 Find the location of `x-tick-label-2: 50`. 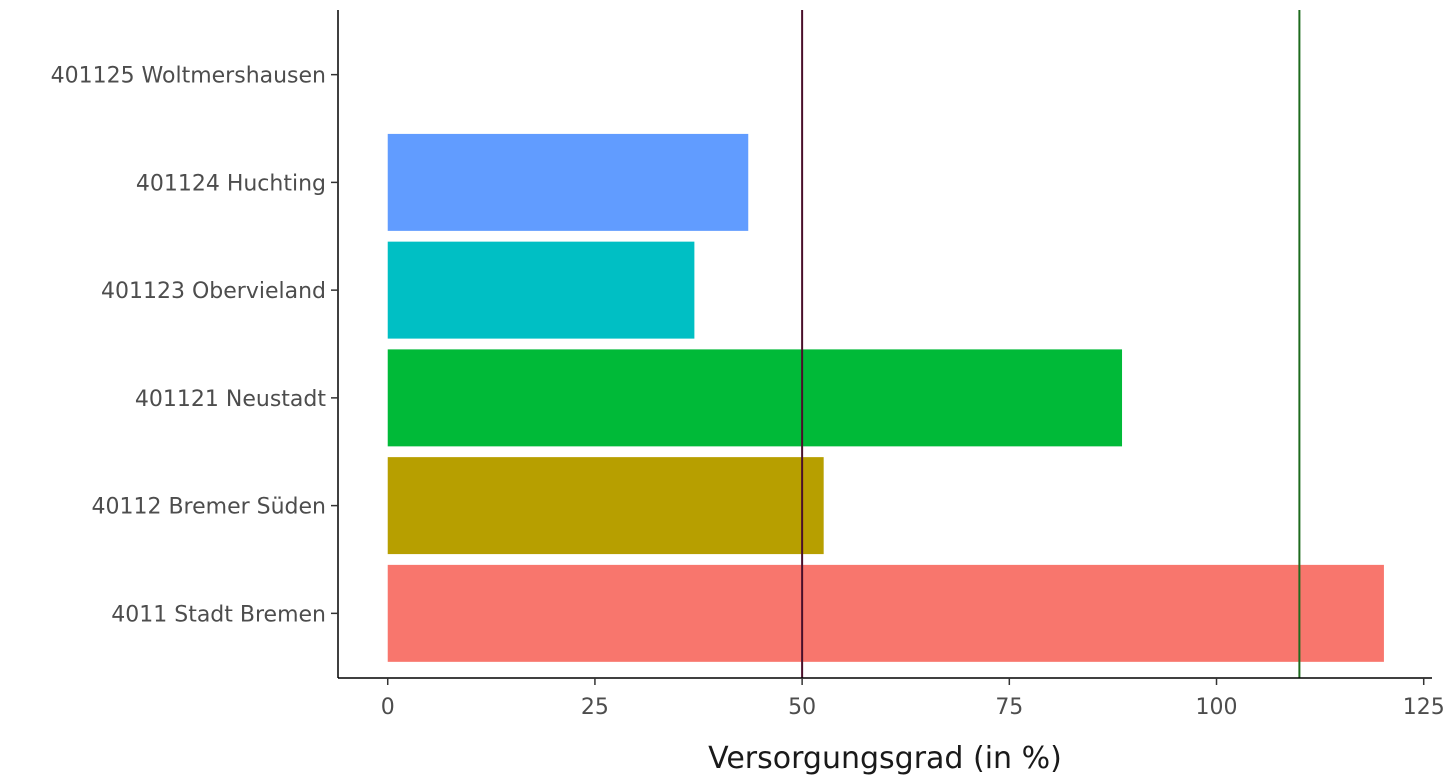

x-tick-label-2: 50 is located at coordinates (802, 707).